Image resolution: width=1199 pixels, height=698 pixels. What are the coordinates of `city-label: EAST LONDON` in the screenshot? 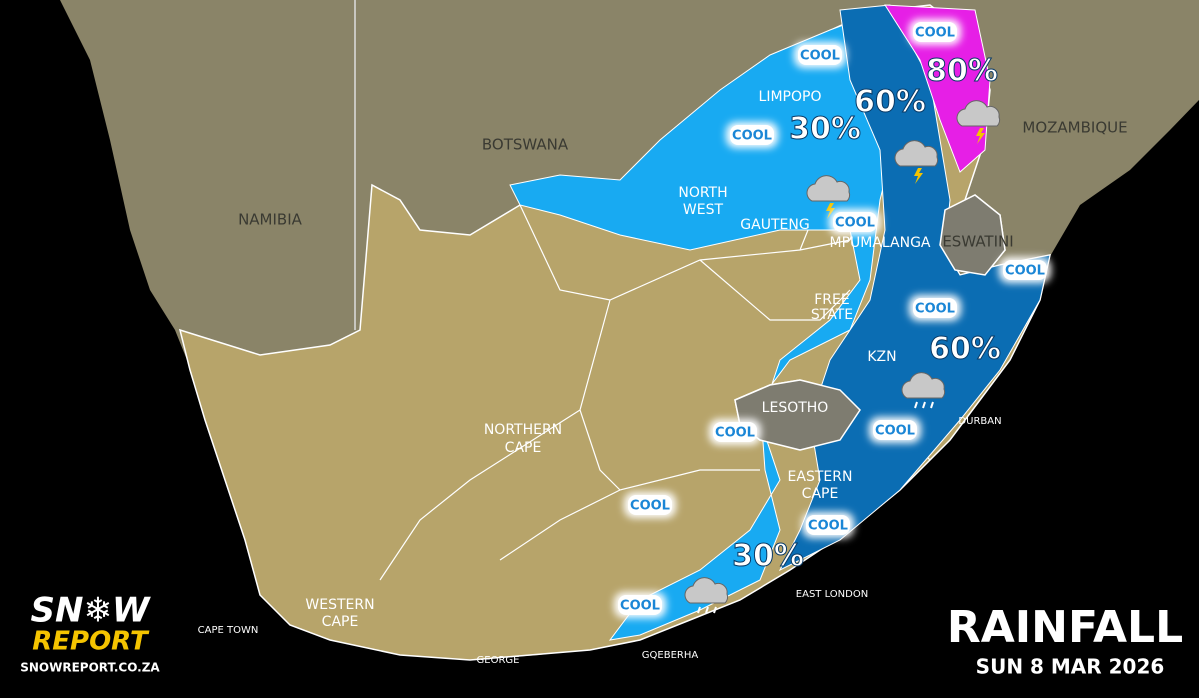 It's located at (832, 594).